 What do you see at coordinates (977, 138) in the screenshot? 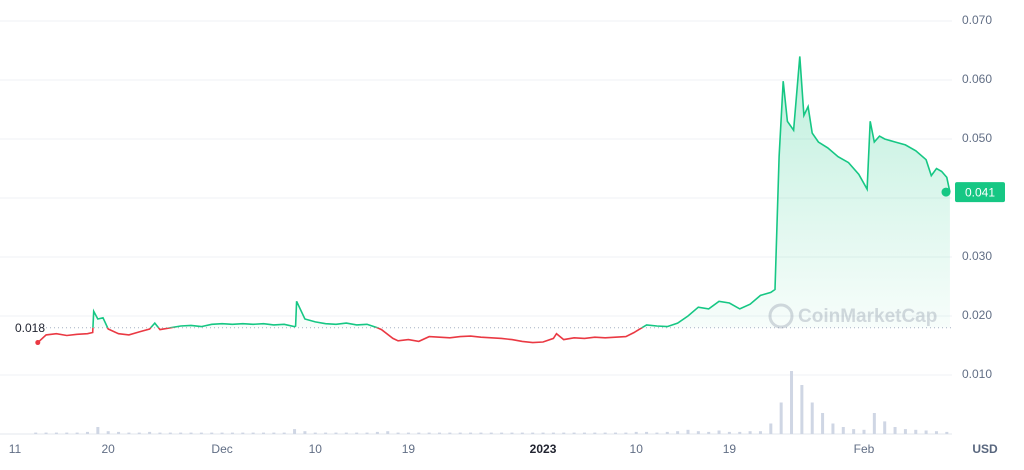
I see `y-tick-label: 0.050` at bounding box center [977, 138].